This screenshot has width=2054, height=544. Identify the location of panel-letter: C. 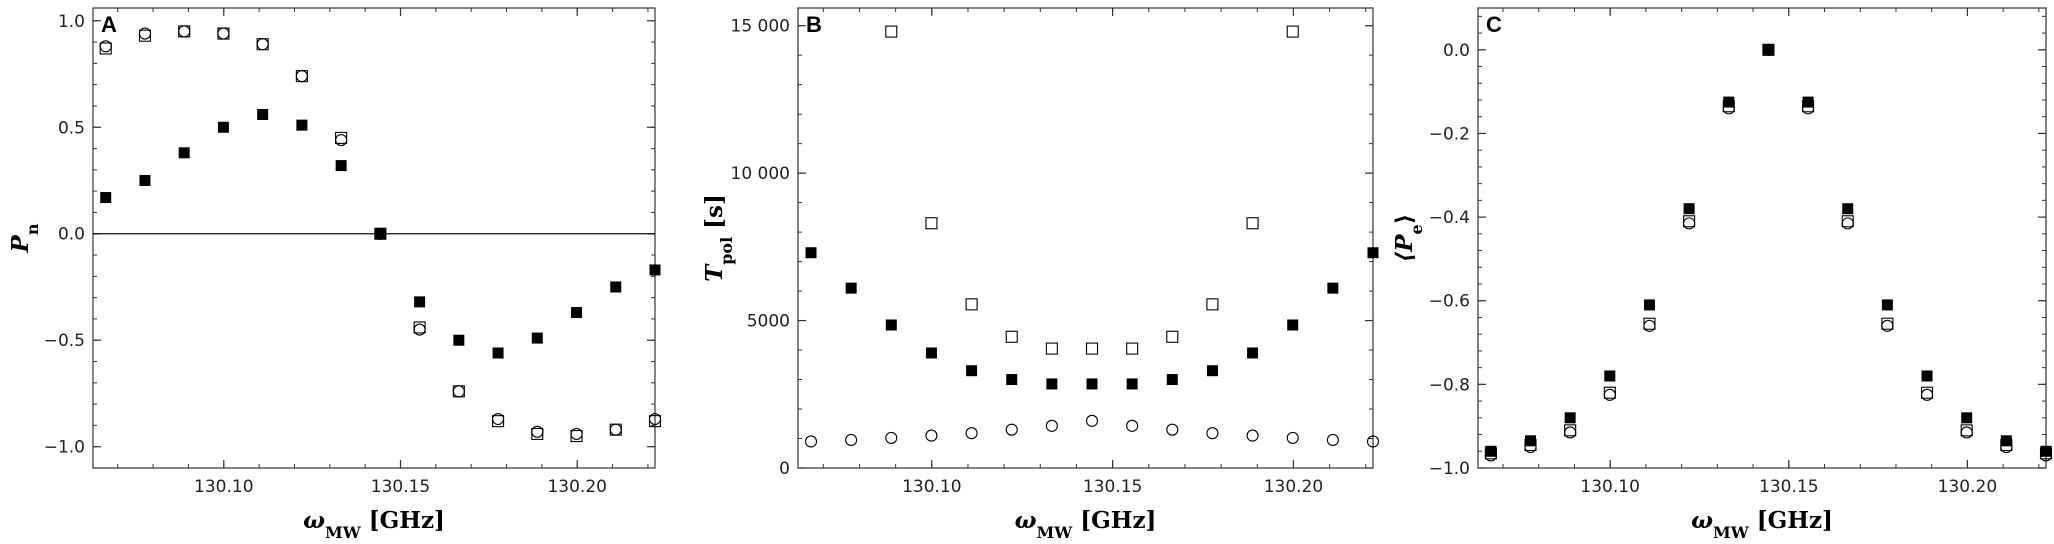
(1494, 24).